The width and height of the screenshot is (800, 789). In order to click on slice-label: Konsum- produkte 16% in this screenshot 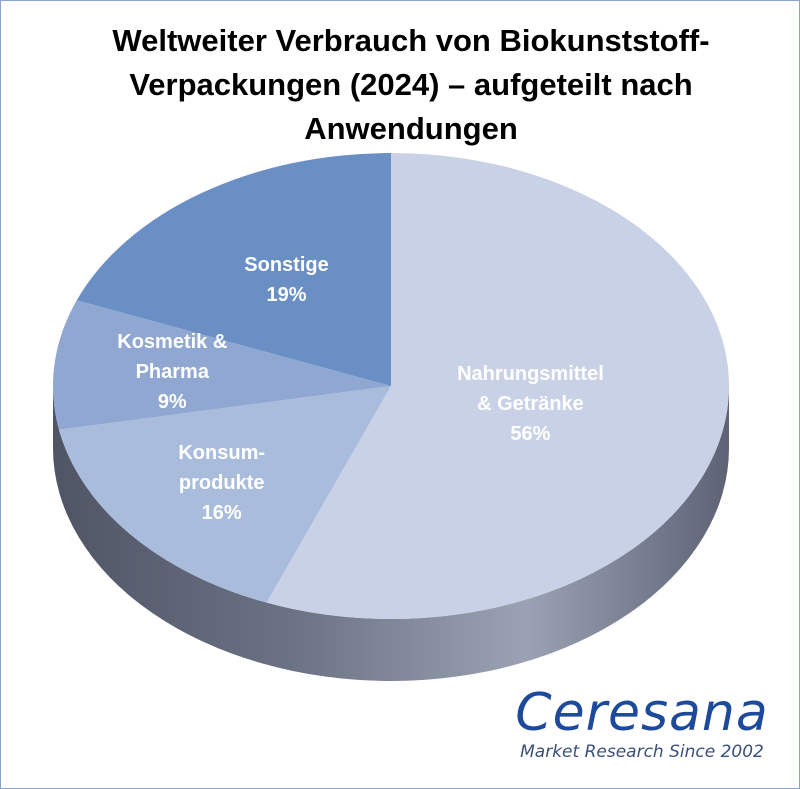, I will do `click(221, 483)`.